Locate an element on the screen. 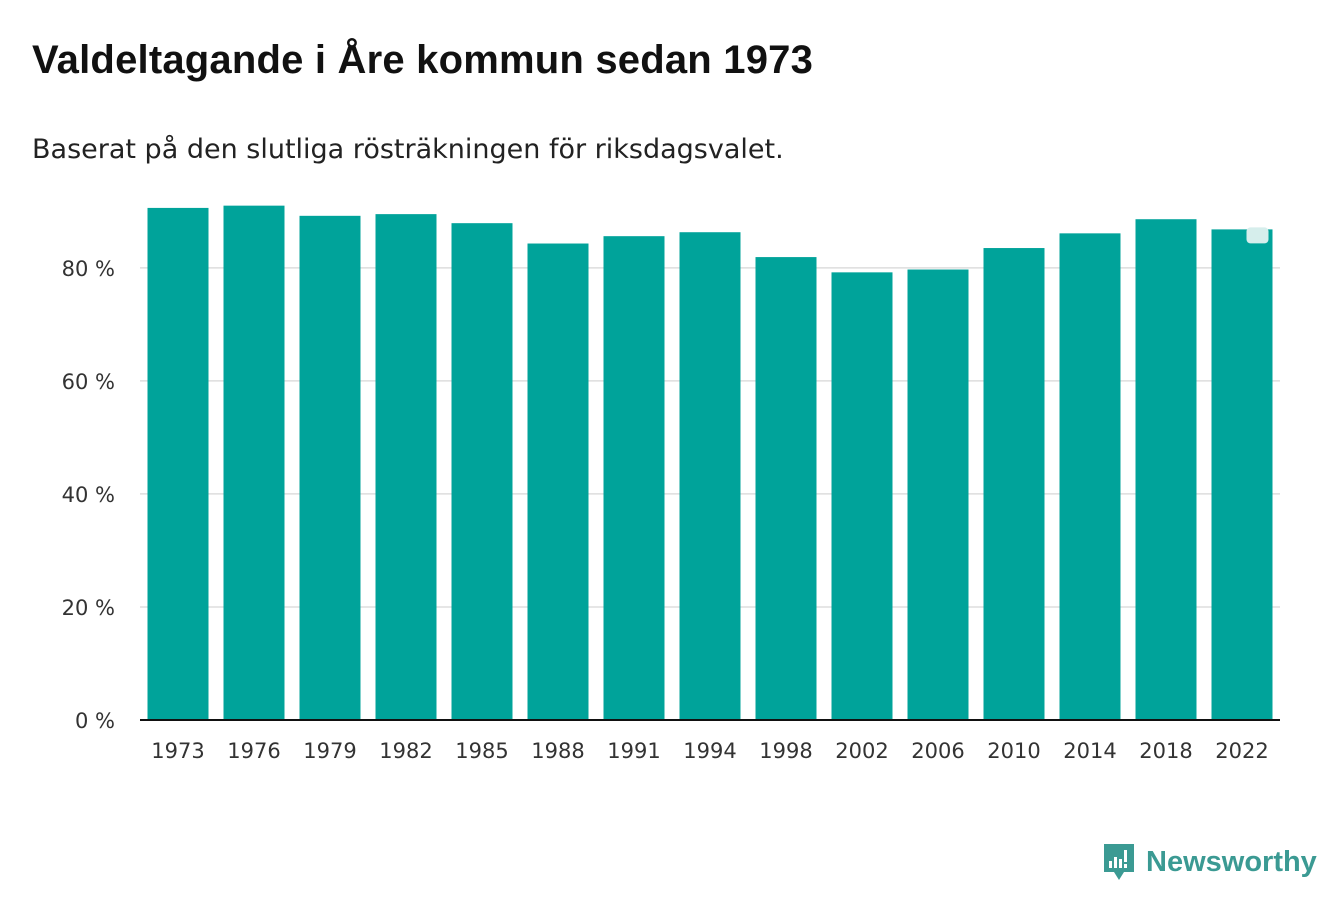 Image resolution: width=1340 pixels, height=913 pixels. bar-1979 is located at coordinates (330, 467).